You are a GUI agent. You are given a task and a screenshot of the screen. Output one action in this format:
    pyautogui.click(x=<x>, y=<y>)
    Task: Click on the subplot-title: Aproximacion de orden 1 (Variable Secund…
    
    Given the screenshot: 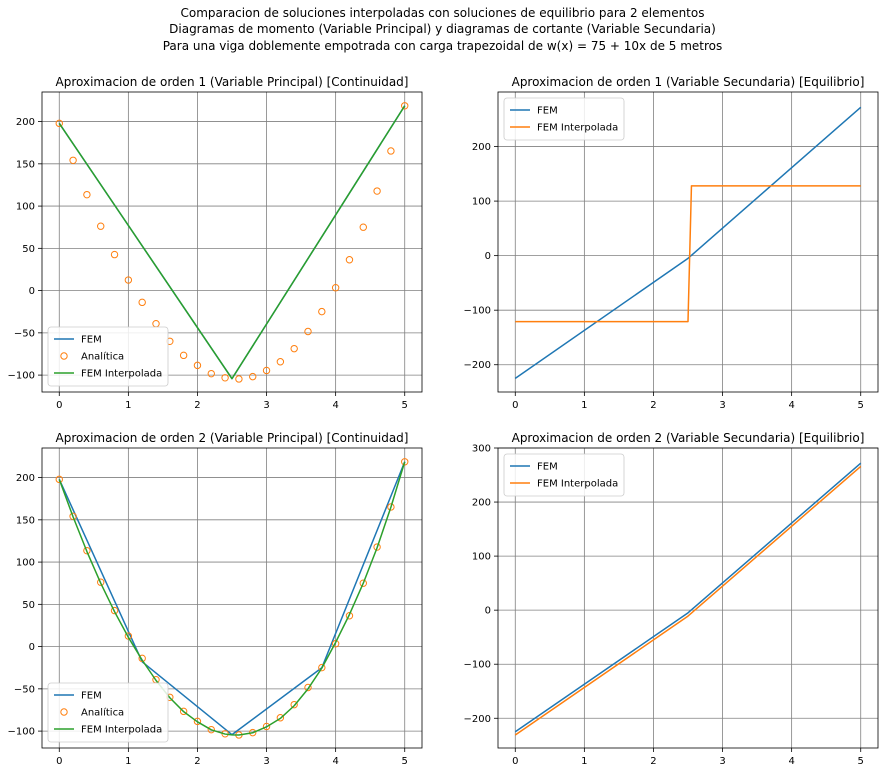 What is the action you would take?
    pyautogui.click(x=688, y=82)
    